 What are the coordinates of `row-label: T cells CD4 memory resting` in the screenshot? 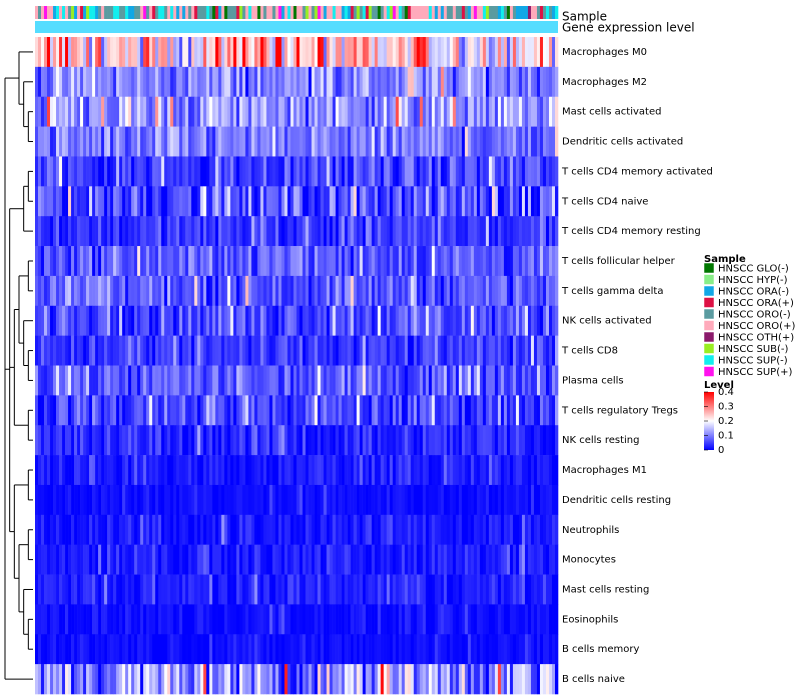 It's located at (631, 231).